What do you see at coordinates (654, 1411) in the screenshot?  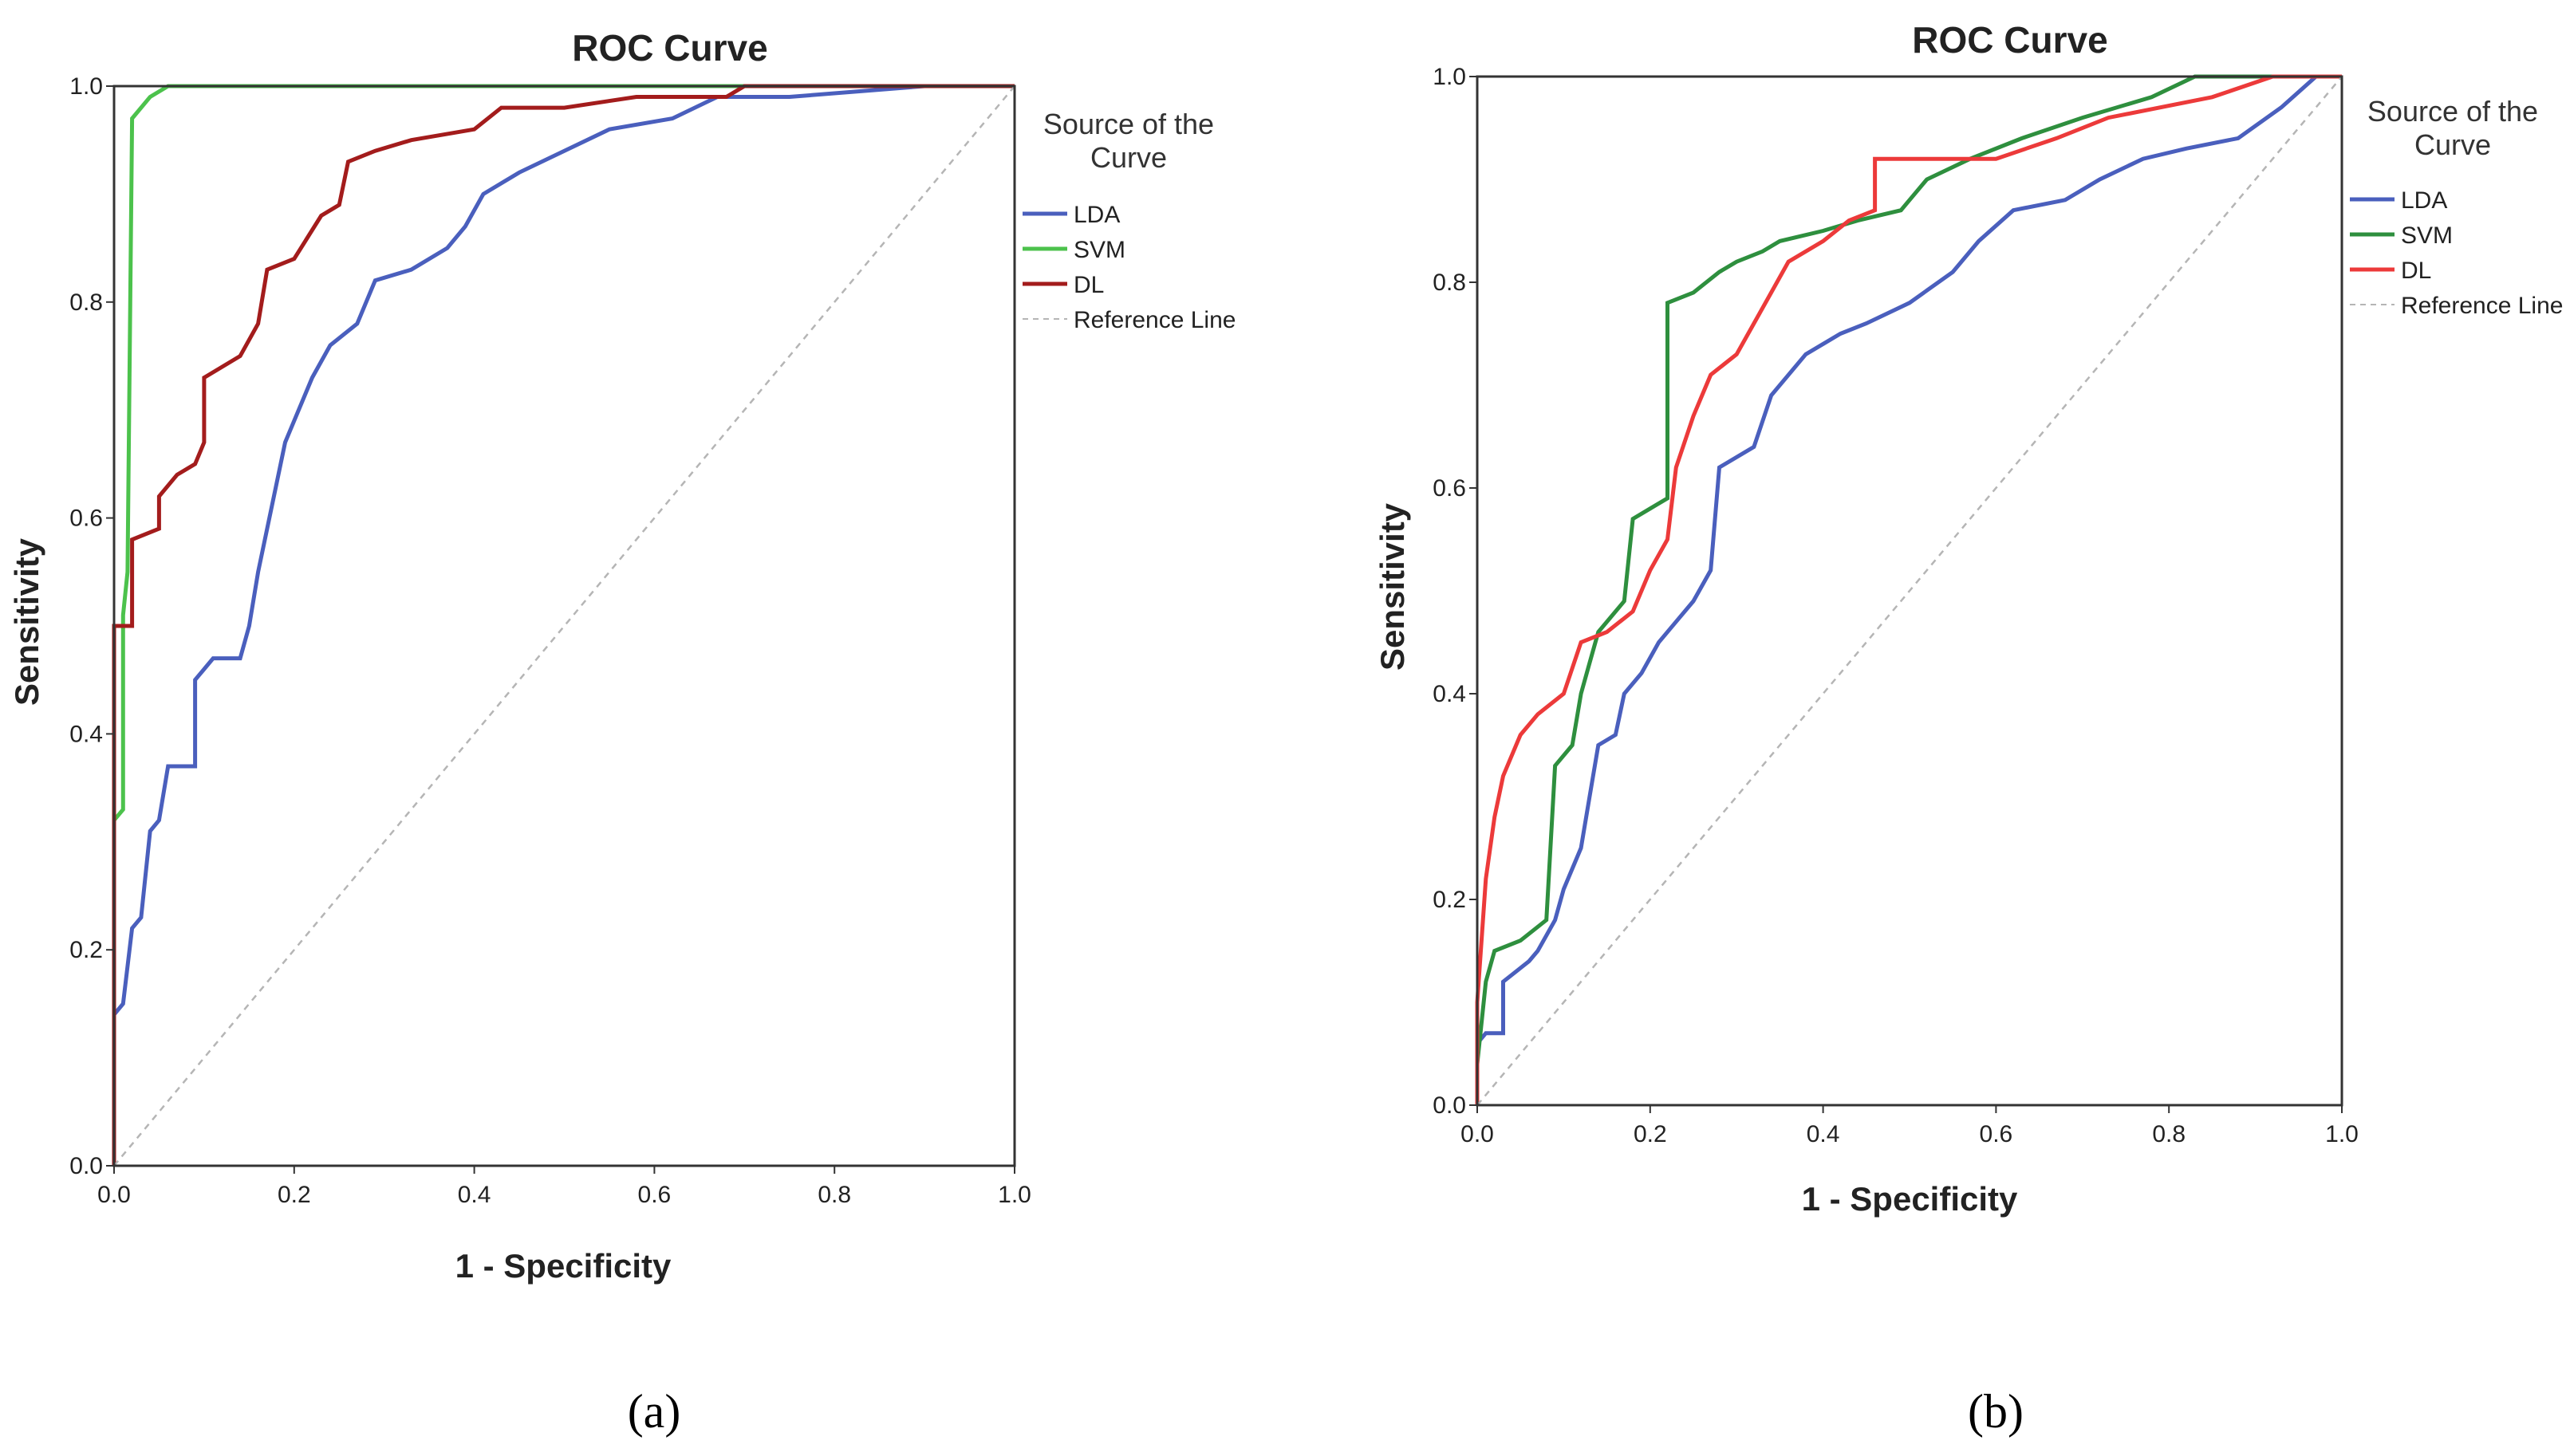 I see `caption-a: (a)` at bounding box center [654, 1411].